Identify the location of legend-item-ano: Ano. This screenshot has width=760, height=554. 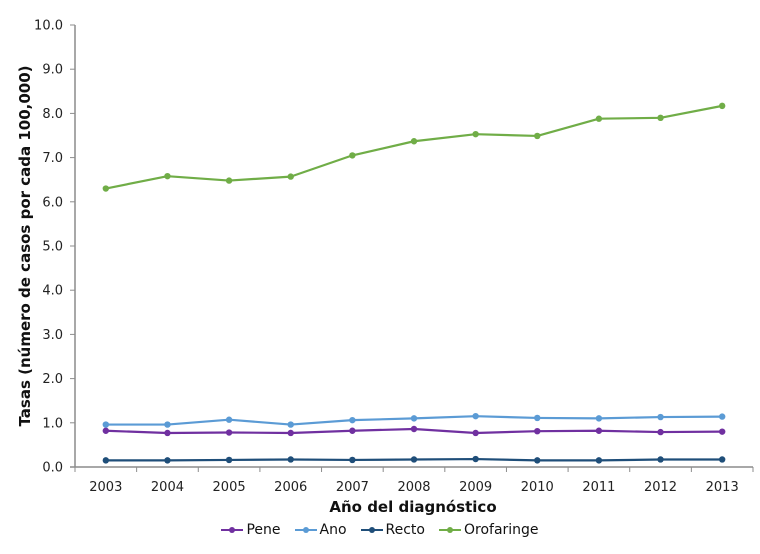
(320, 530).